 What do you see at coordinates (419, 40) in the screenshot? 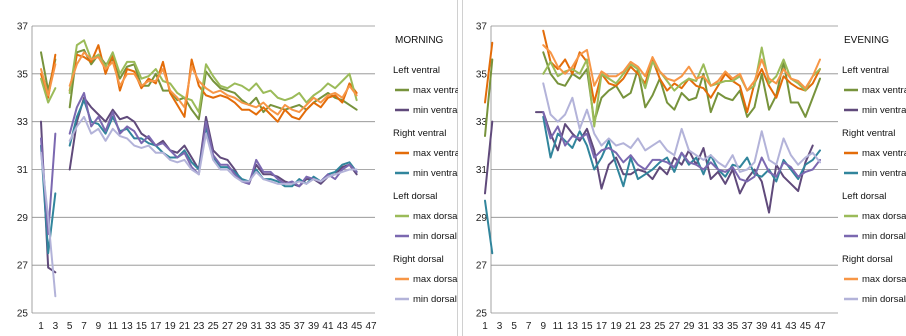
I see `chart-title: MORNING` at bounding box center [419, 40].